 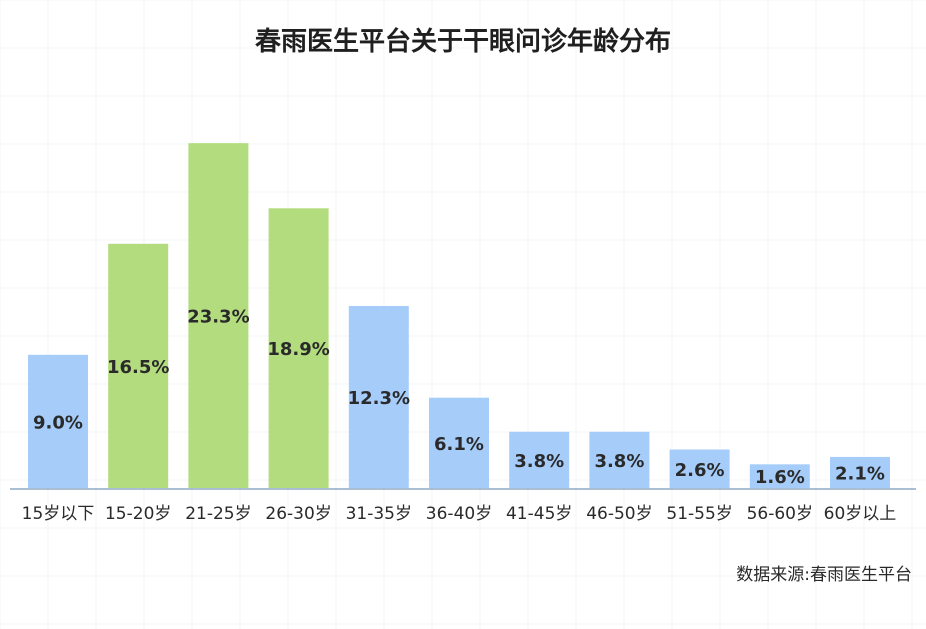 I want to click on bar-value-label: 2.6%, so click(x=700, y=470).